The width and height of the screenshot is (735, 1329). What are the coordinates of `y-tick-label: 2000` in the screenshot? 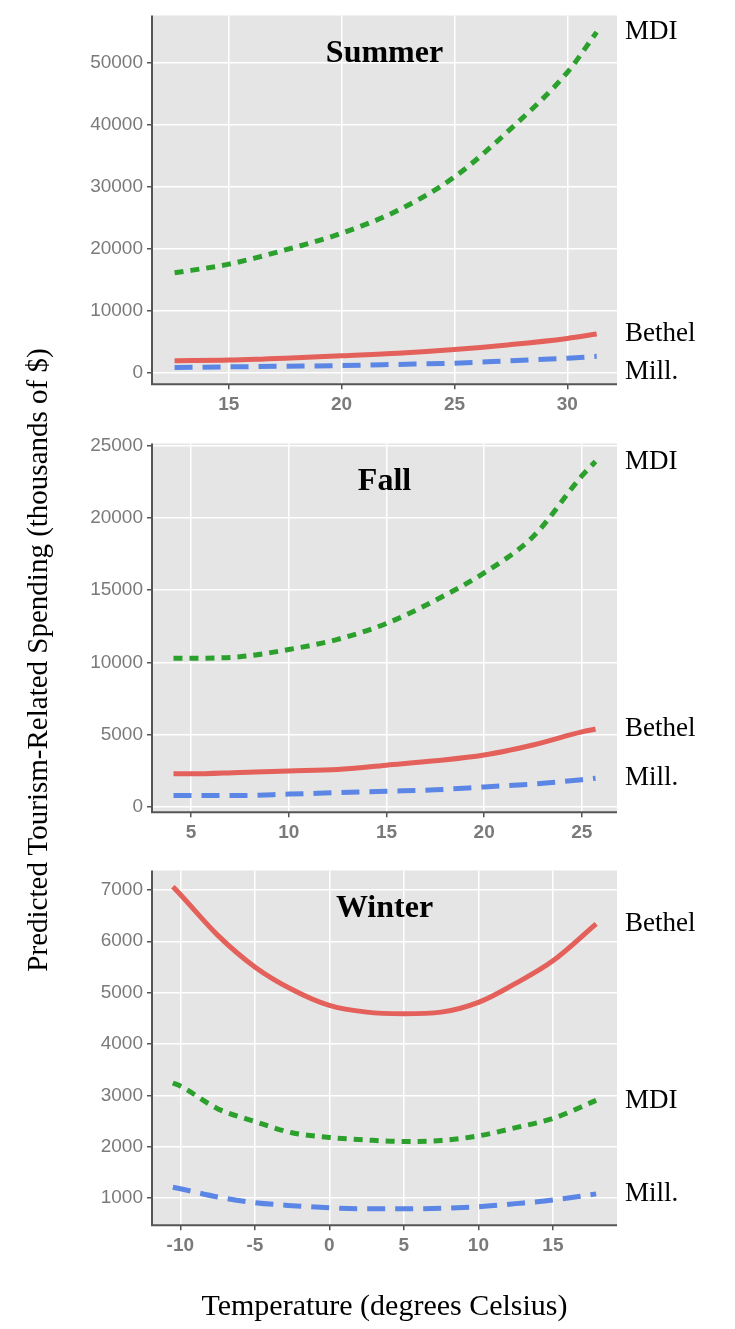 It's located at (121, 1145).